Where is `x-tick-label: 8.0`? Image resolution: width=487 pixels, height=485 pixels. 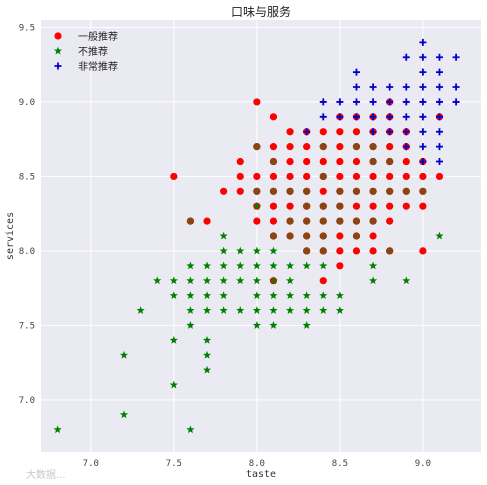
x-tick-label: 8.0 is located at coordinates (257, 464).